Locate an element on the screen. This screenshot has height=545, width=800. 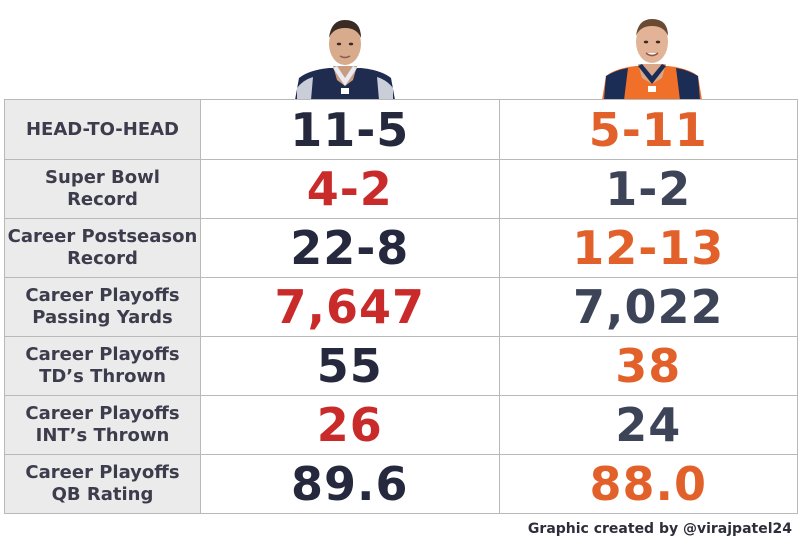
row-label-line: Career Postseason is located at coordinates (102, 236).